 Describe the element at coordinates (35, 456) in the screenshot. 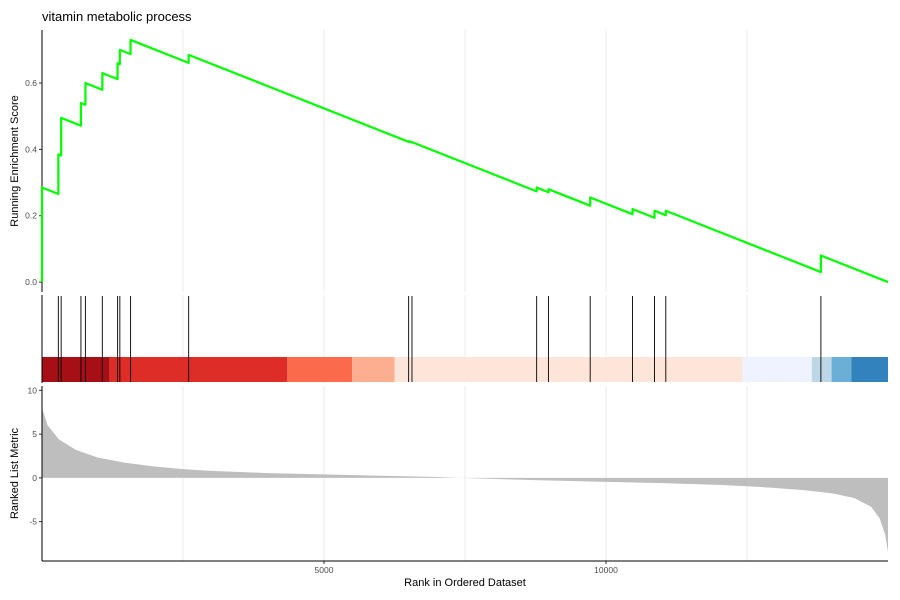

I see `metric-y-ticks: -5 0 5 10` at that location.